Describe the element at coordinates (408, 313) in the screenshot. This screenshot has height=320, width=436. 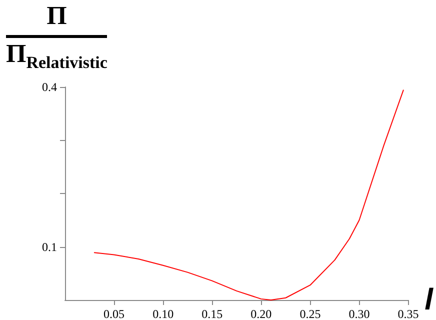
I see `x-tick-label: 0.35` at that location.